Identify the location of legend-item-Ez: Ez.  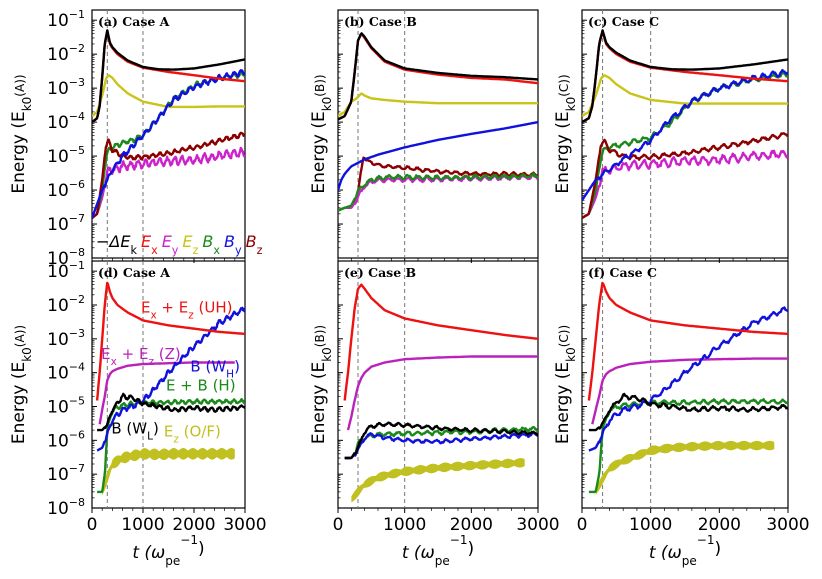
(190, 244).